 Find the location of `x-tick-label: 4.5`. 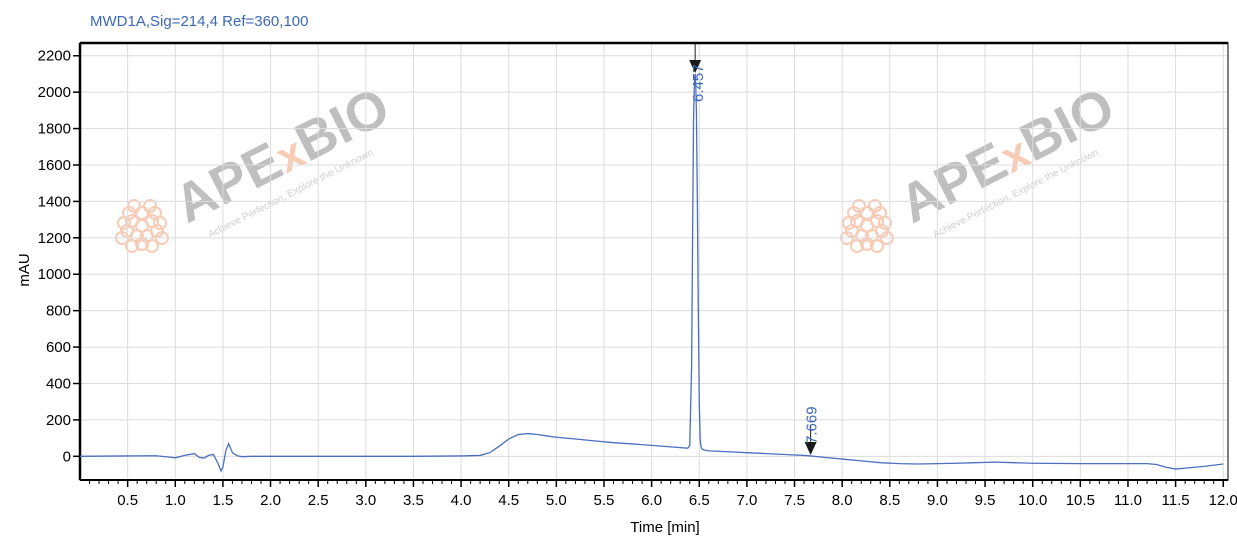

x-tick-label: 4.5 is located at coordinates (508, 500).